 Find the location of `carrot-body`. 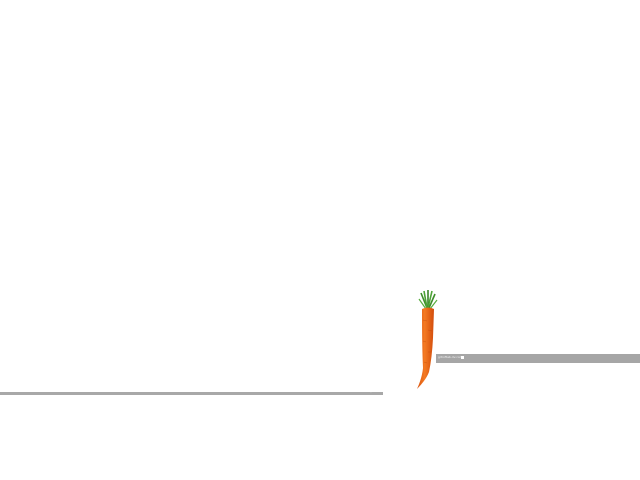

carrot-body is located at coordinates (425, 348).